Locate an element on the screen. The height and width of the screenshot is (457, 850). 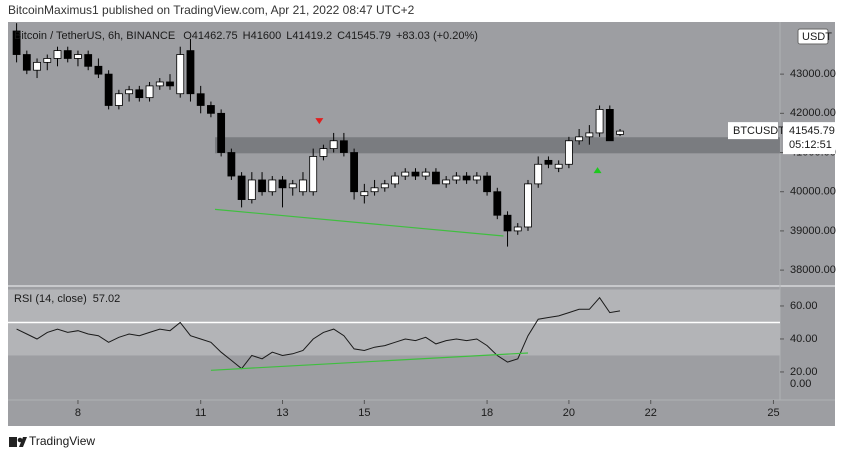
legend-item: 41419.2 is located at coordinates (312, 36).